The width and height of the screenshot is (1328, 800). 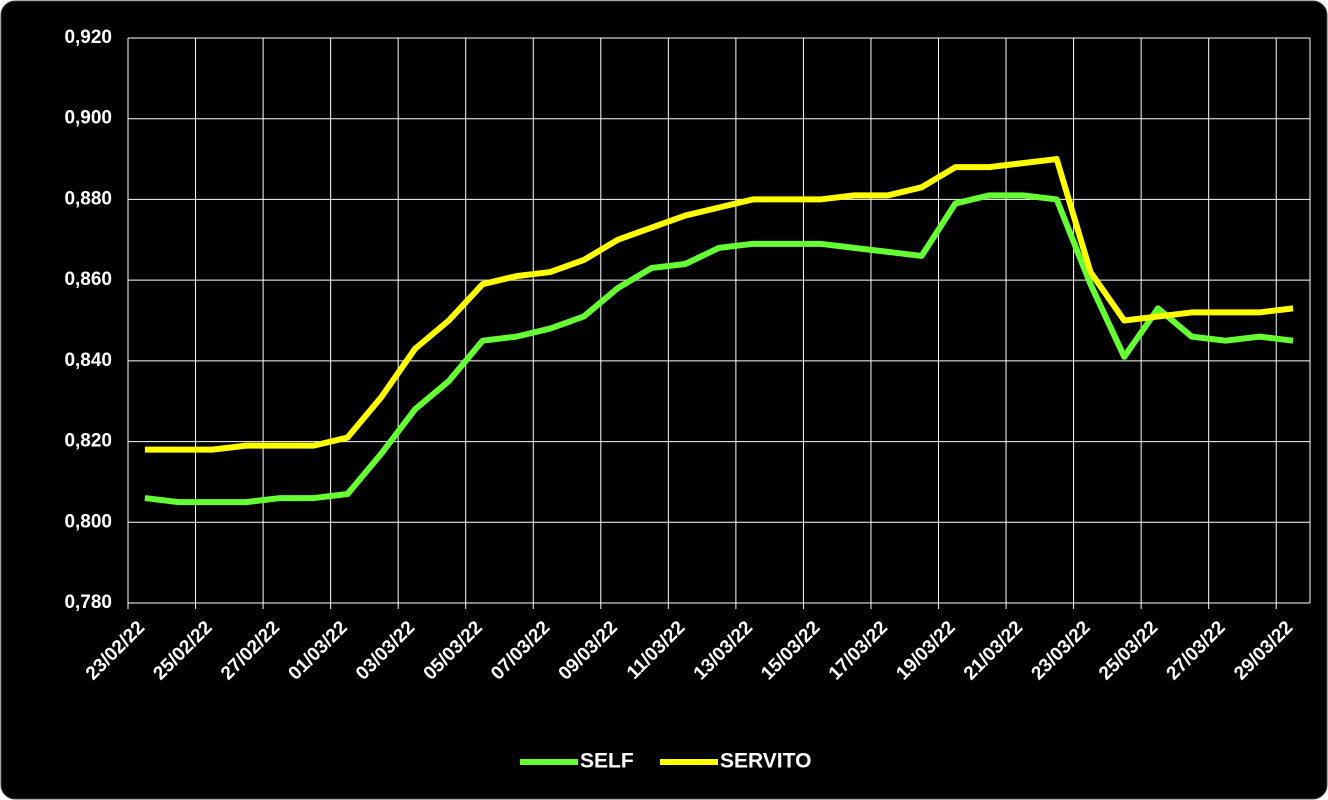 I want to click on y-tick-label: 0,900, so click(x=88, y=118).